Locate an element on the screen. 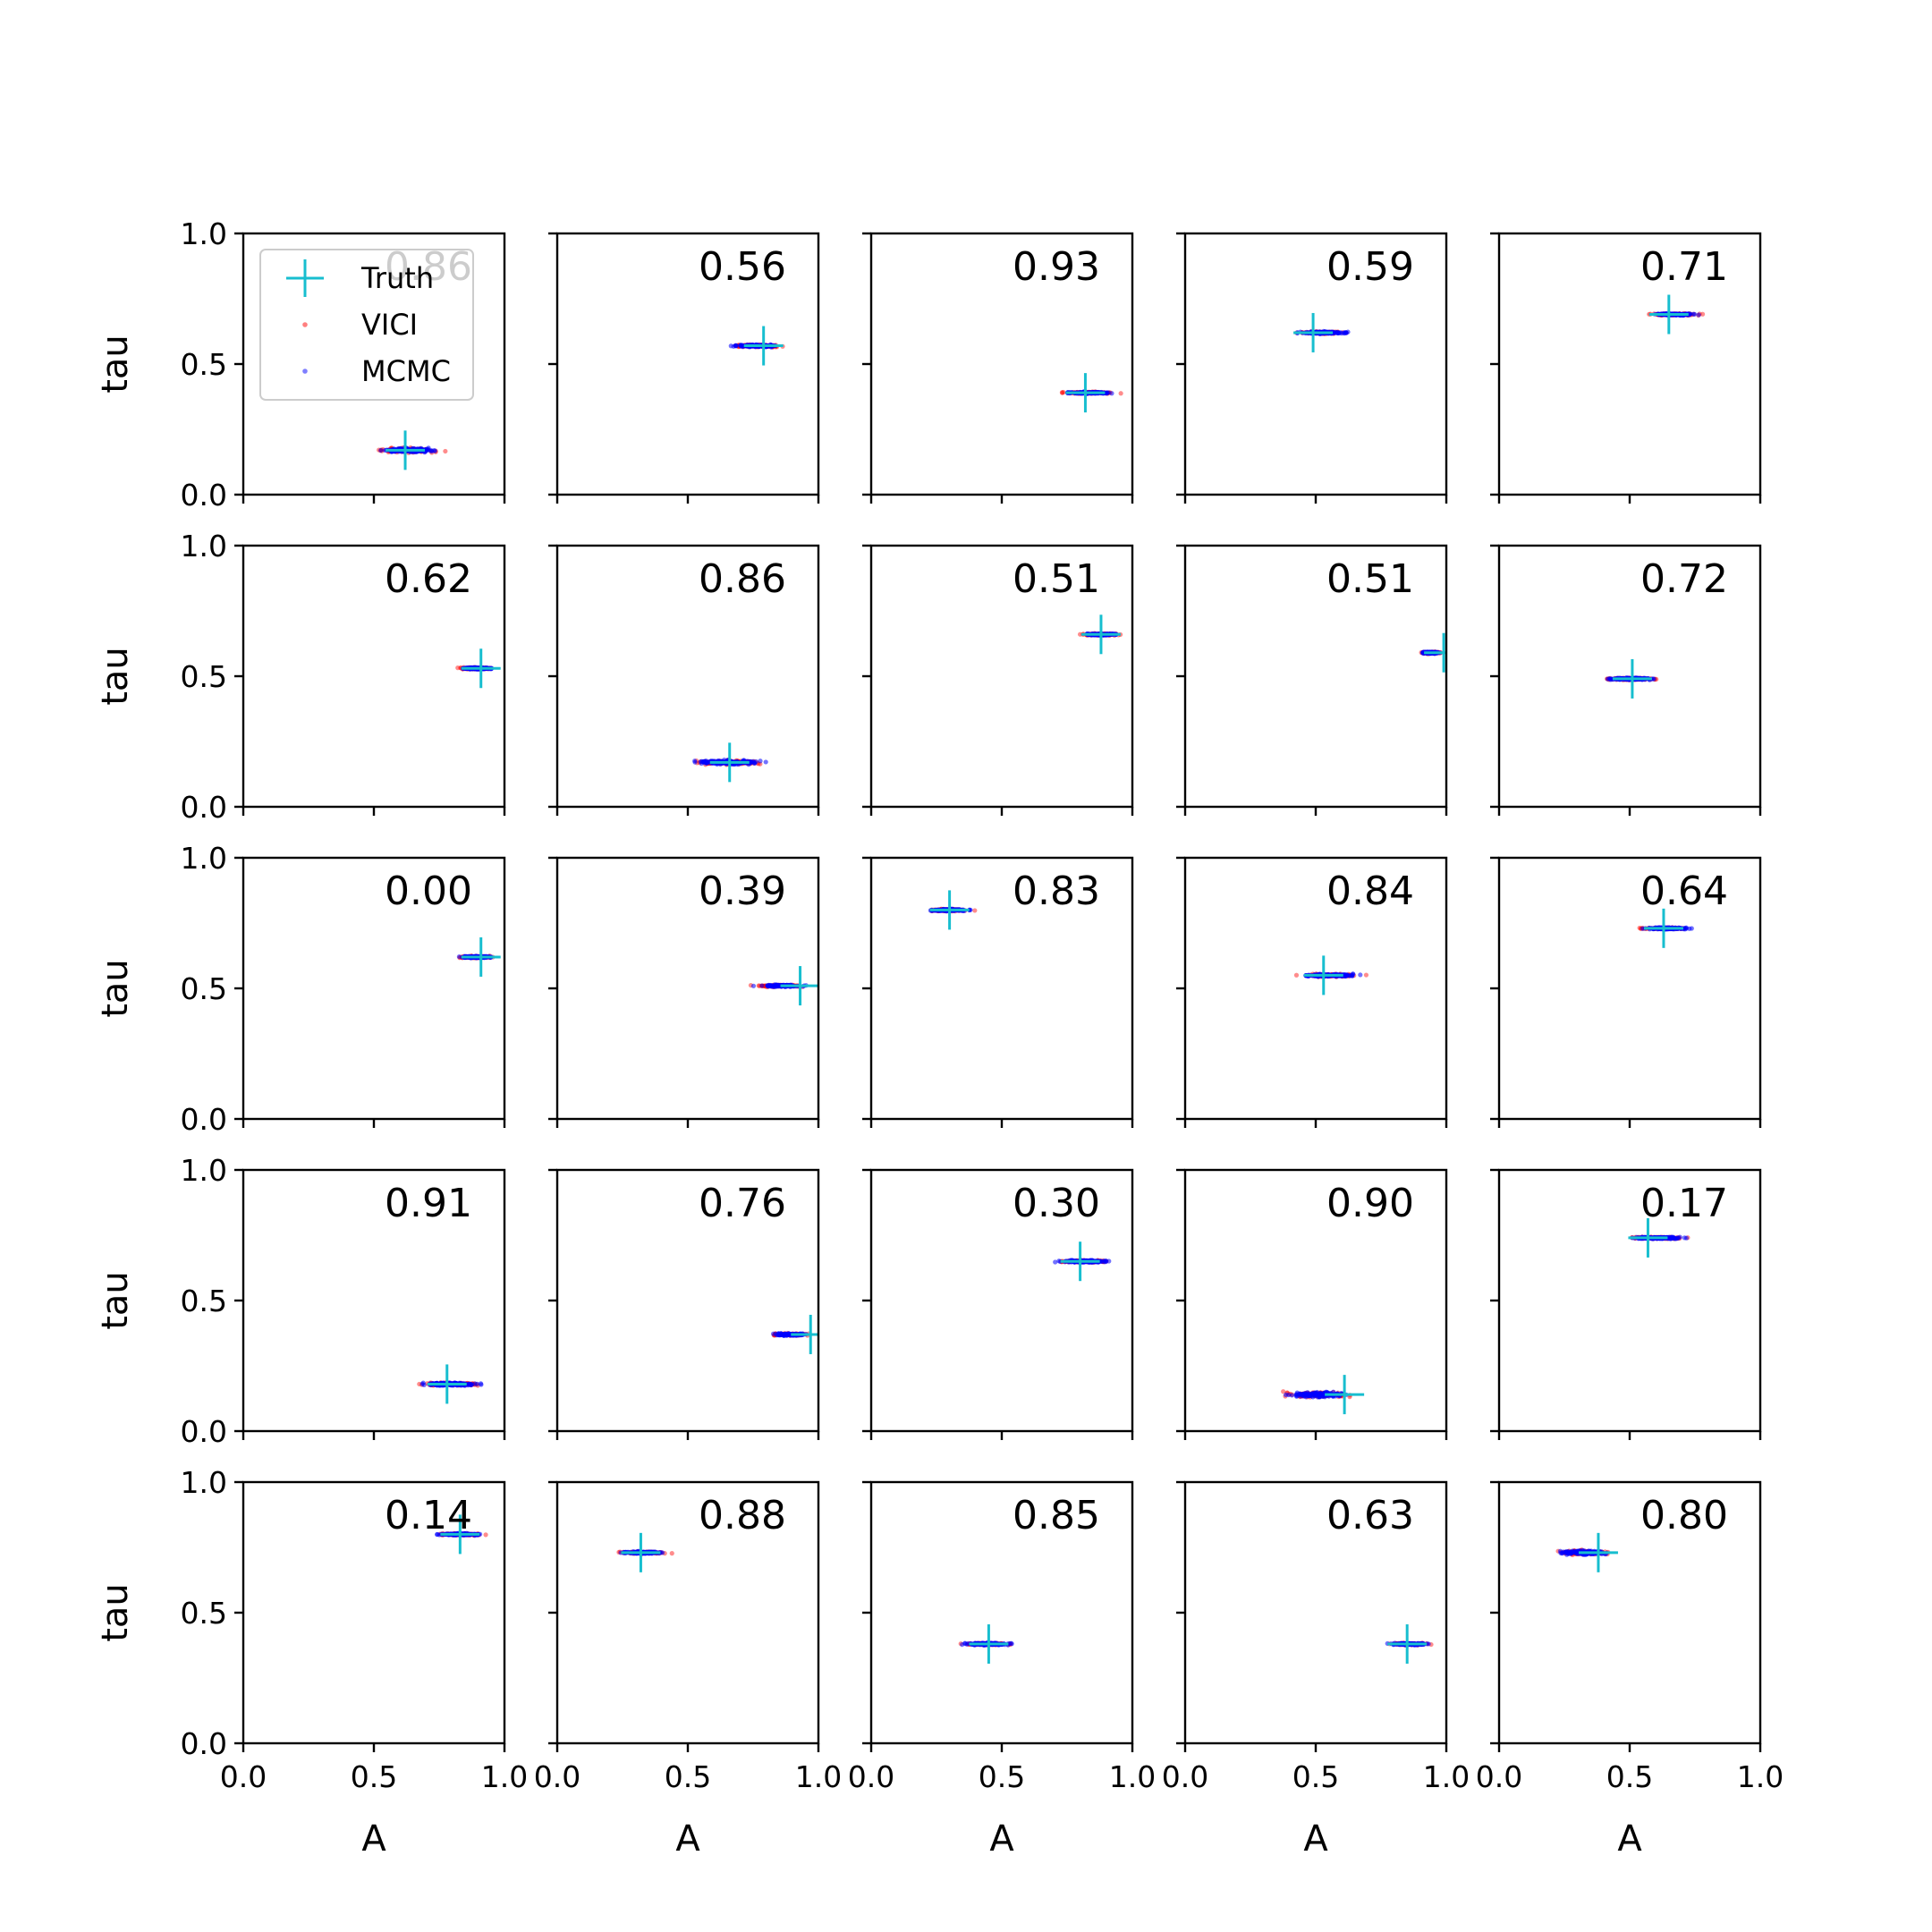  subplot-13: 0.83 is located at coordinates (998, 992).